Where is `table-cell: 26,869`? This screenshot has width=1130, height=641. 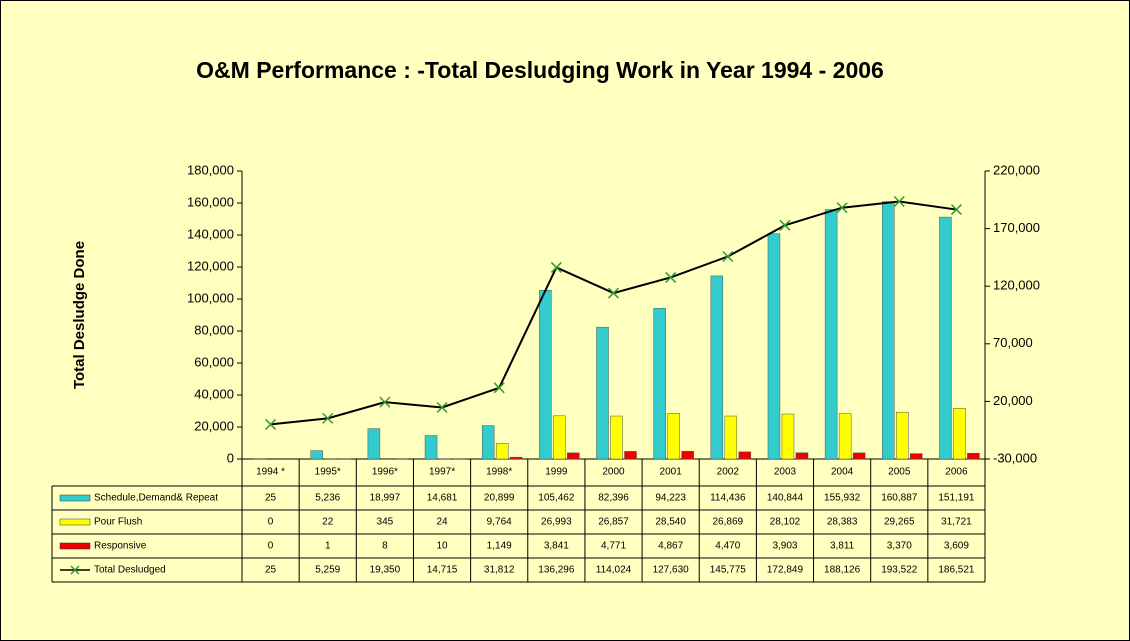
table-cell: 26,869 is located at coordinates (728, 522).